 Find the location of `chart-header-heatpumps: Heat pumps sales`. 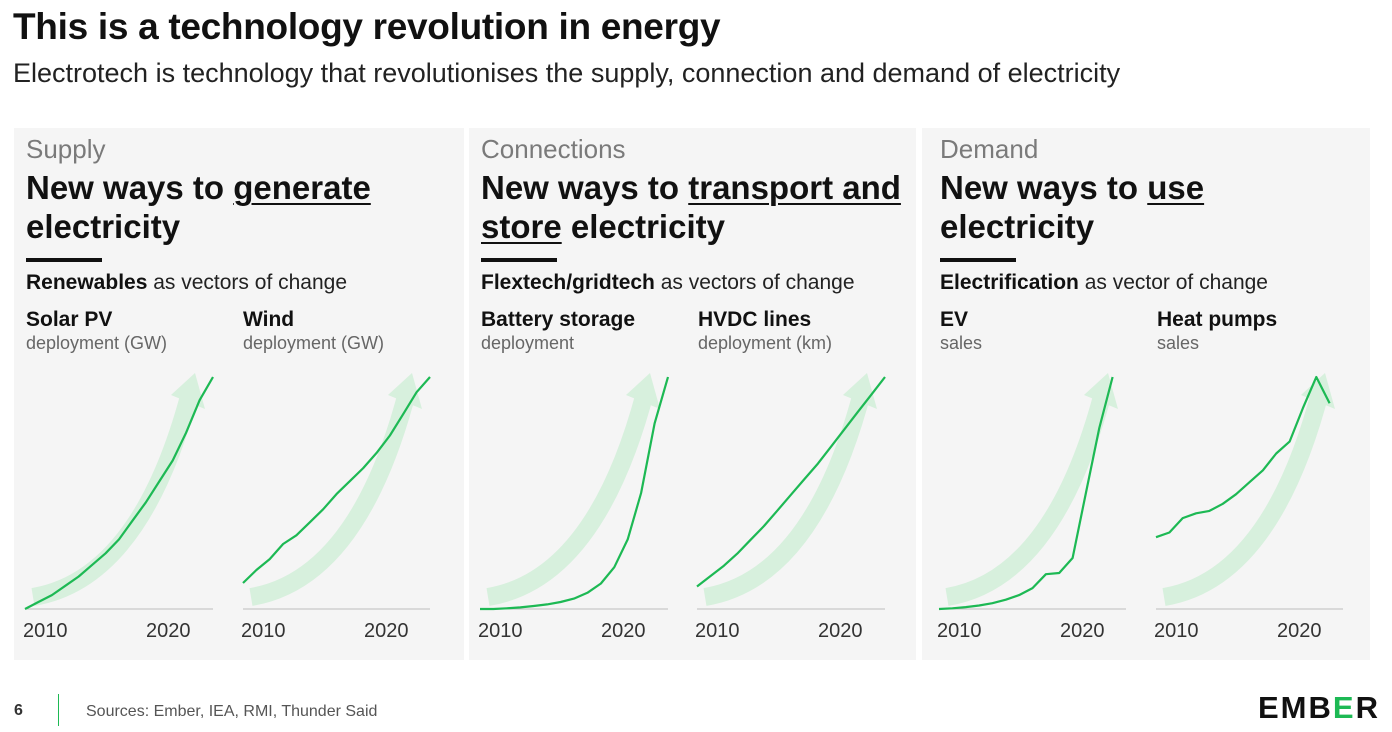

chart-header-heatpumps: Heat pumps sales is located at coordinates (1257, 331).